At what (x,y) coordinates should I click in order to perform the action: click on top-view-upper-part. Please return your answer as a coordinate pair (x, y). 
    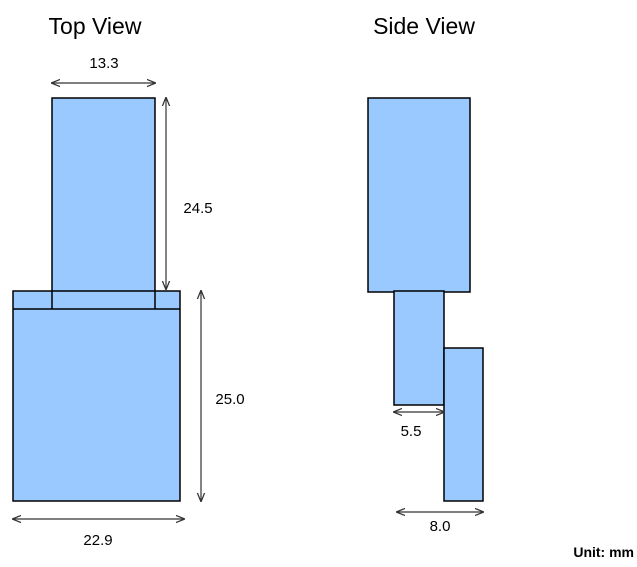
    Looking at the image, I should click on (103, 204).